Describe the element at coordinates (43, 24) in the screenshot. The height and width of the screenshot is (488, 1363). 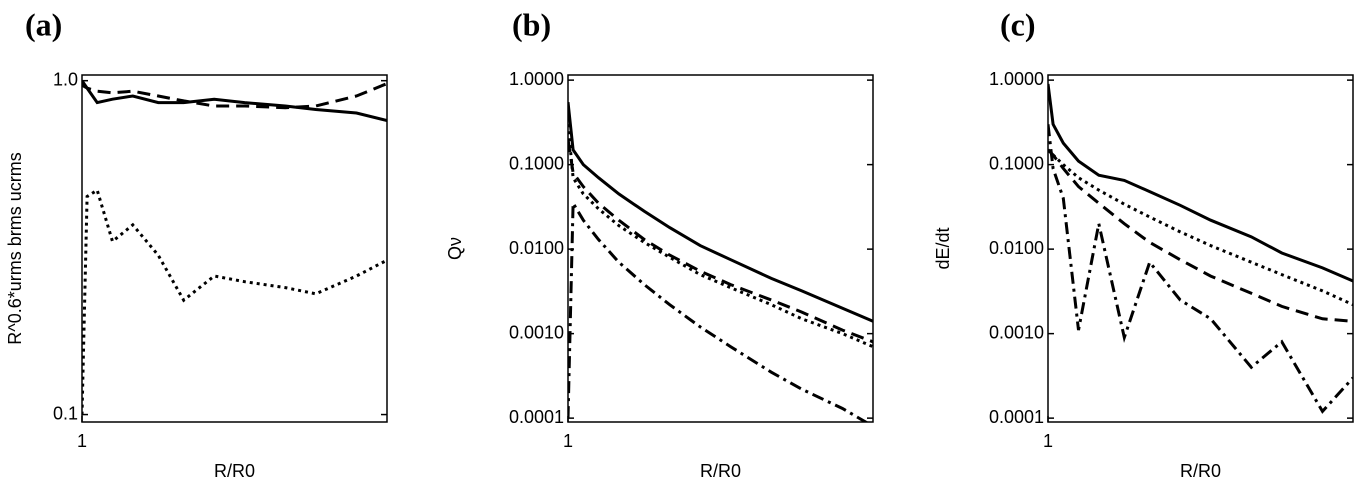
I see `panel-title: (a)` at that location.